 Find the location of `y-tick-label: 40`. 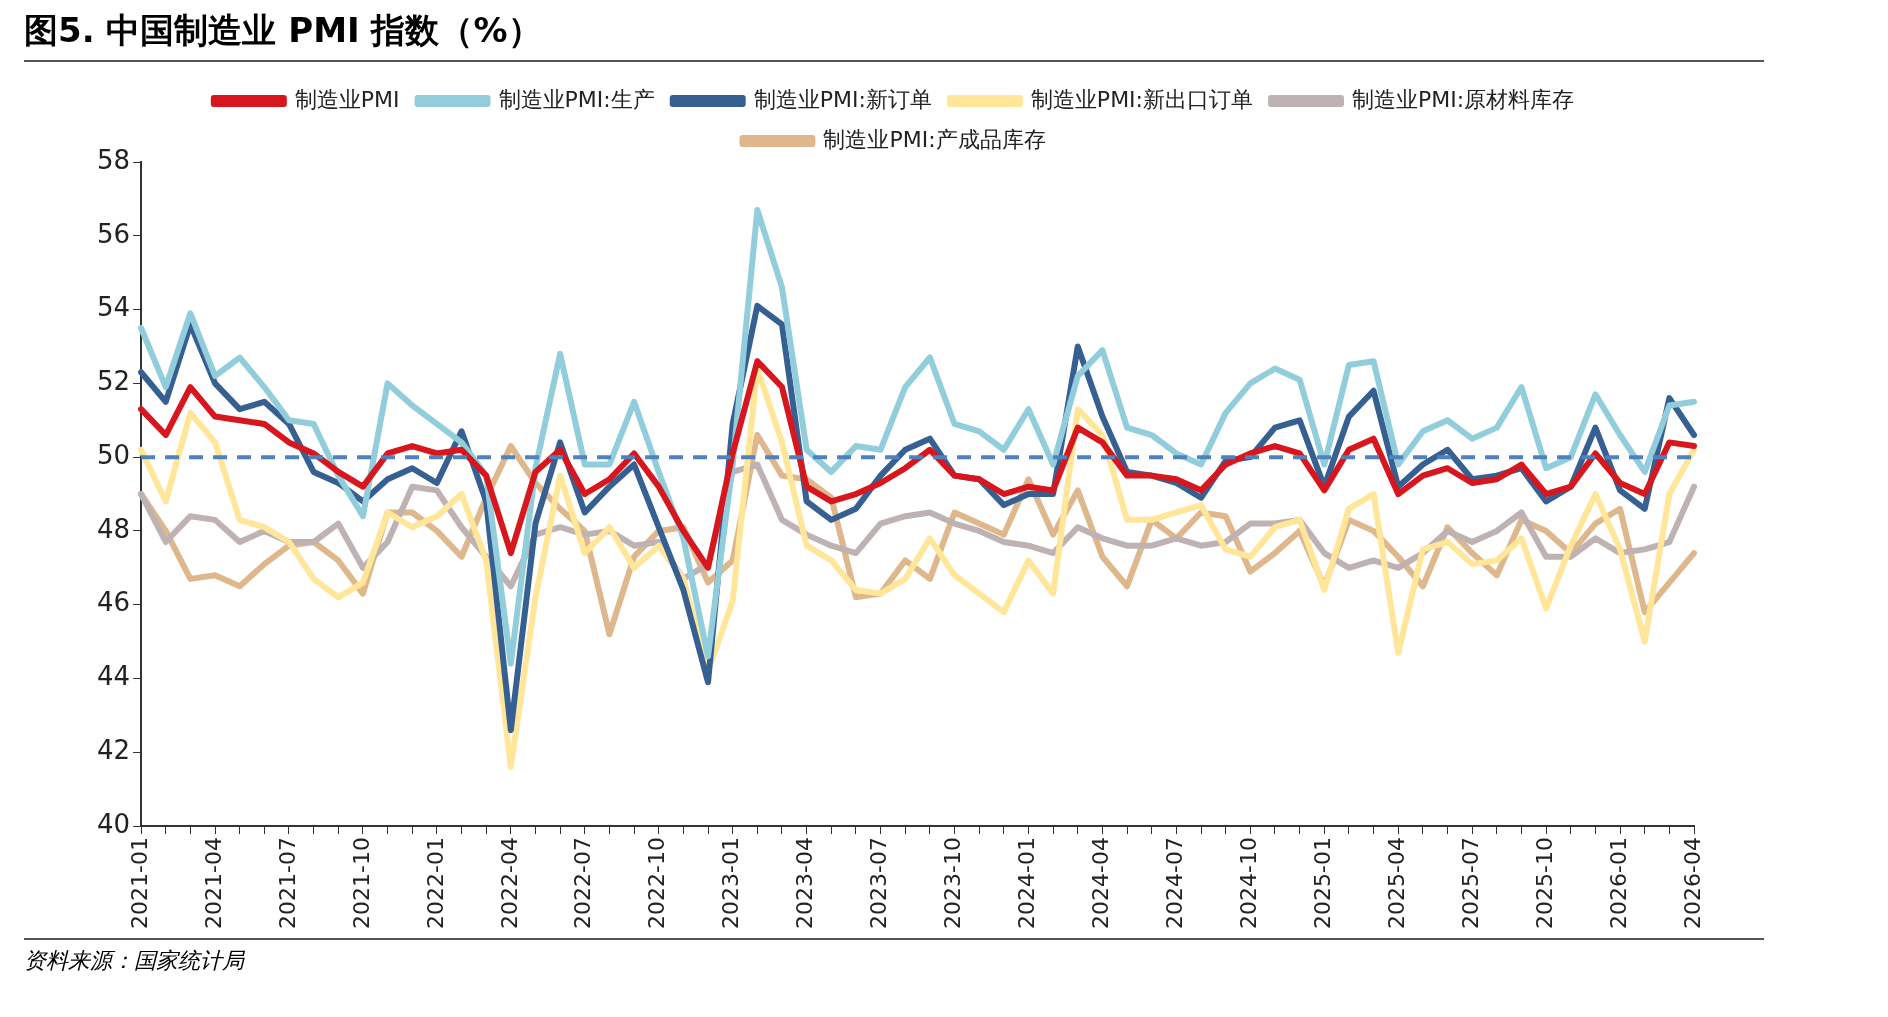

y-tick-label: 40 is located at coordinates (113, 823).